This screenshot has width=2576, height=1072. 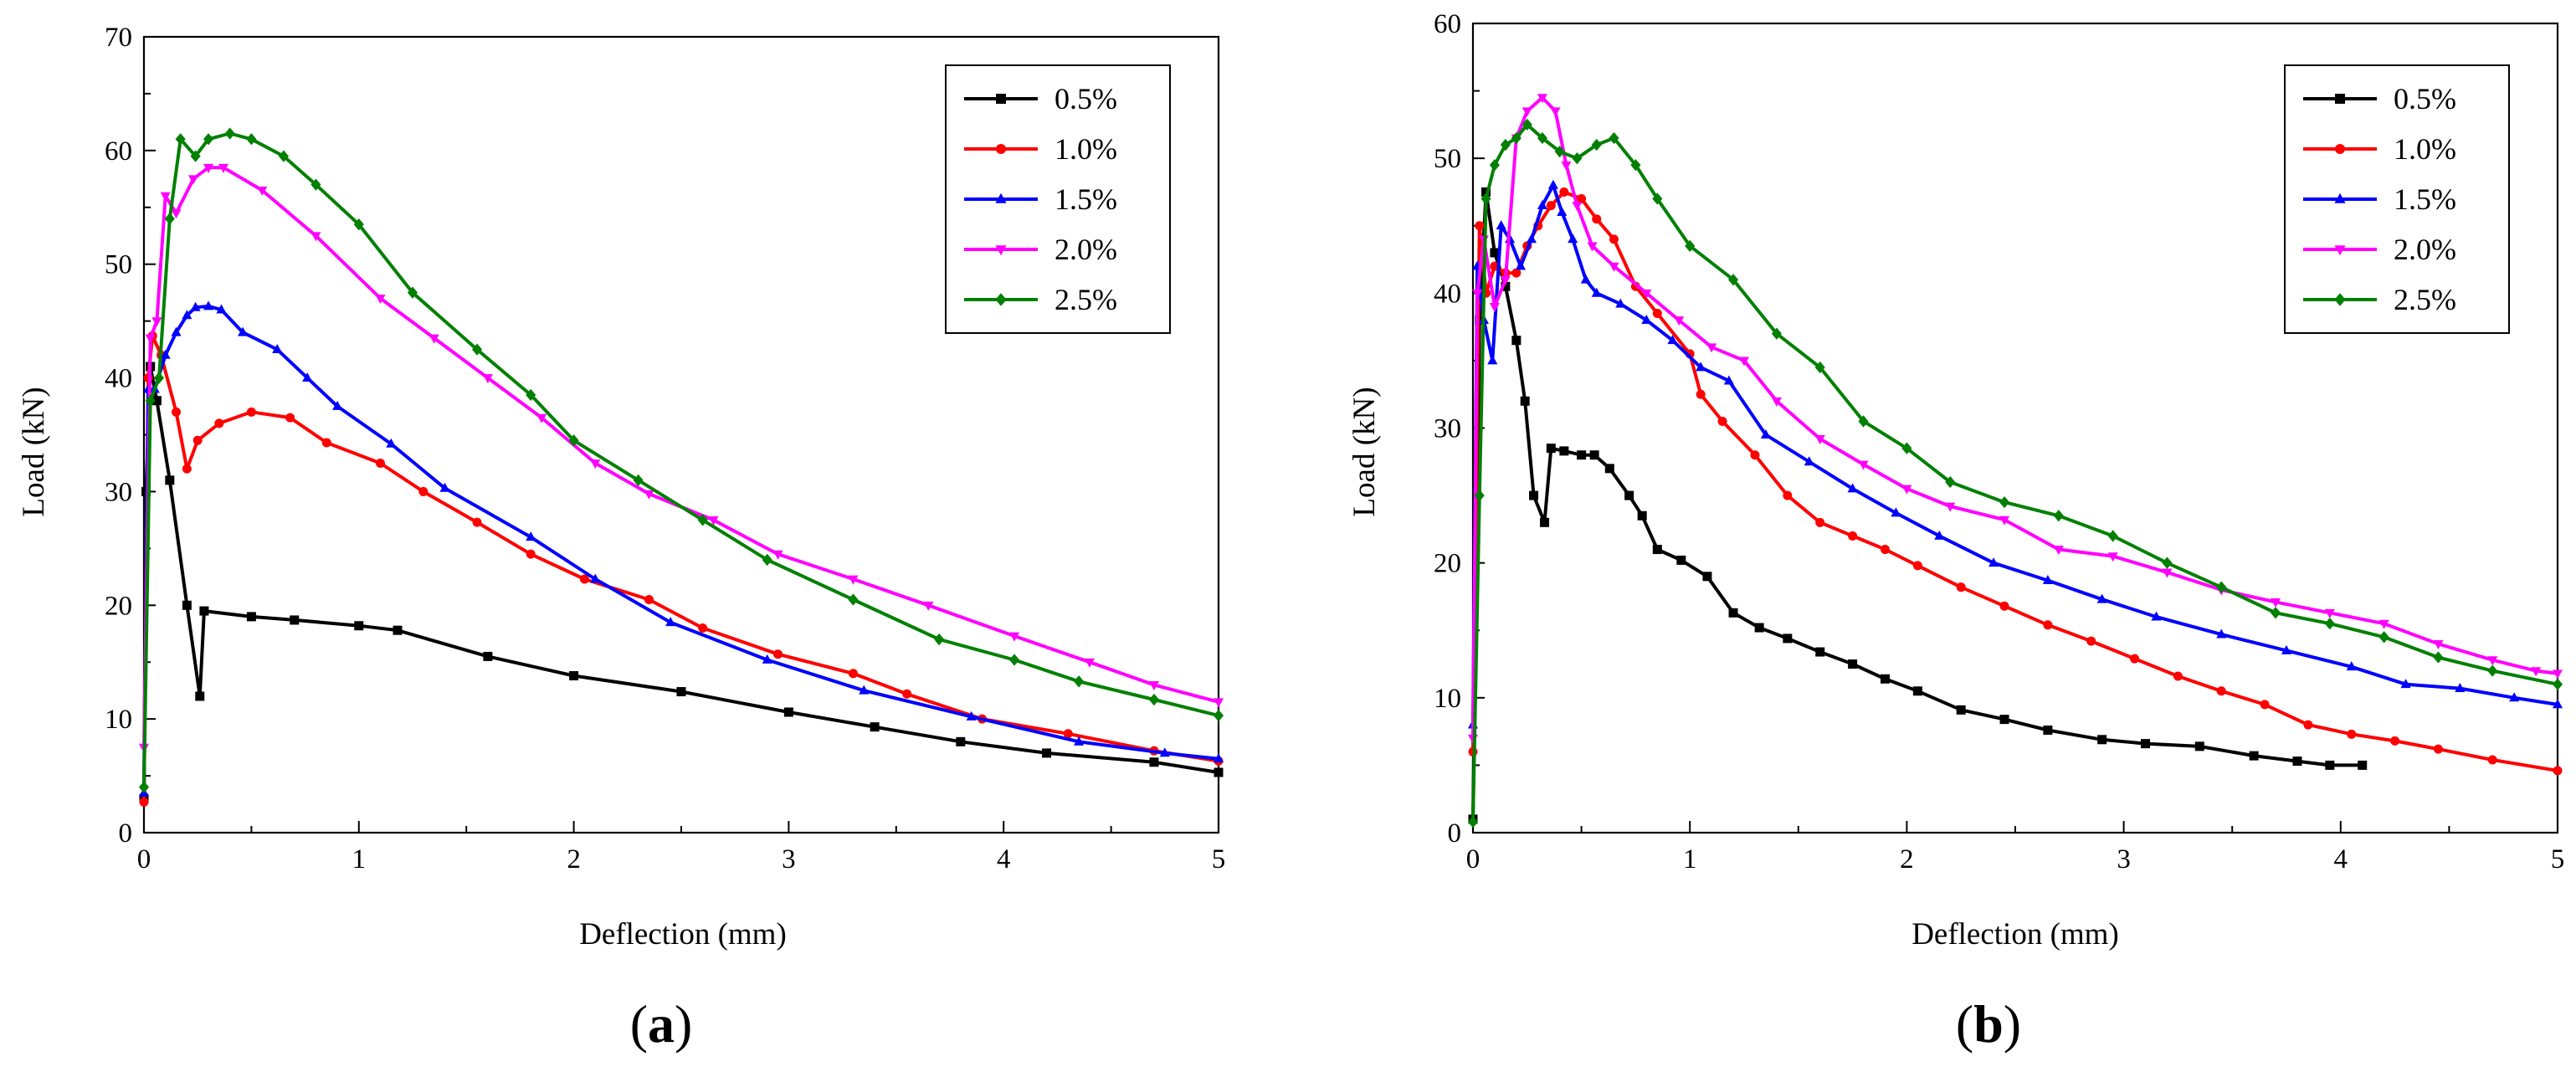 I want to click on x-tick-label-b: 4, so click(x=2341, y=859).